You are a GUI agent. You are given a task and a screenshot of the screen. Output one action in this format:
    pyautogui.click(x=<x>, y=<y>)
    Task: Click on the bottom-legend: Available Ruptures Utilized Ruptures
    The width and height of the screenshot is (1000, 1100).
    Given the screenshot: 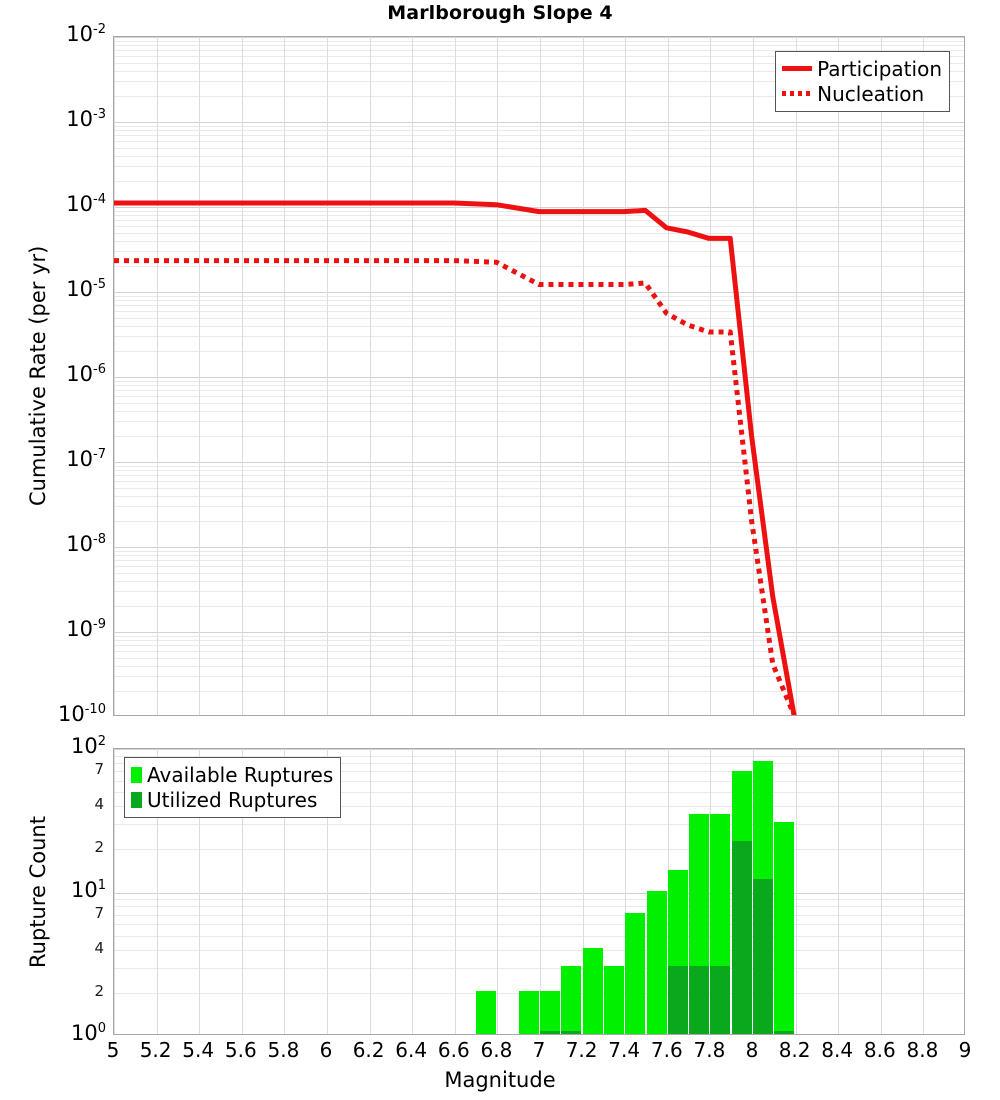 What is the action you would take?
    pyautogui.click(x=233, y=787)
    